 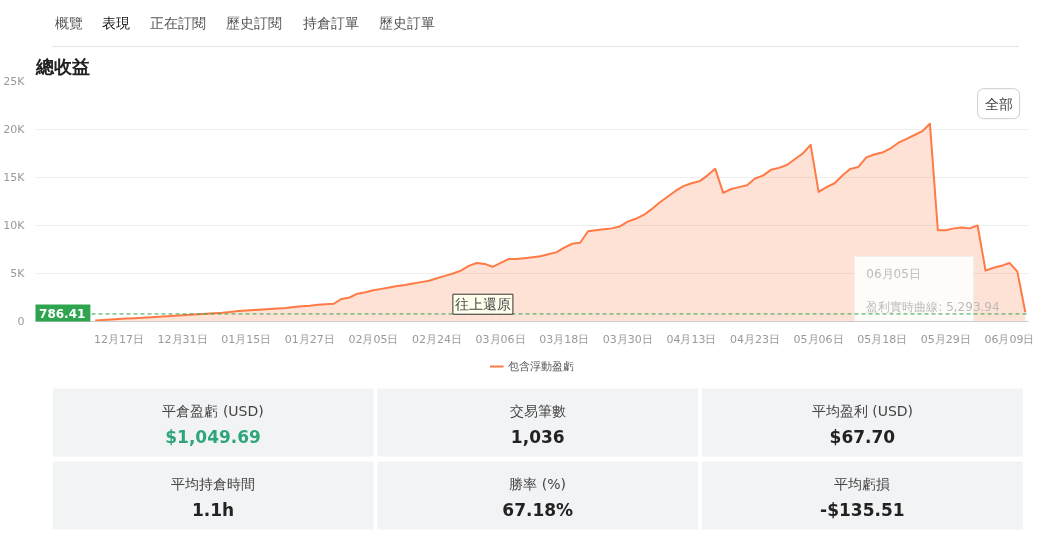 What do you see at coordinates (538, 509) in the screenshot?
I see `text: 67.18%` at bounding box center [538, 509].